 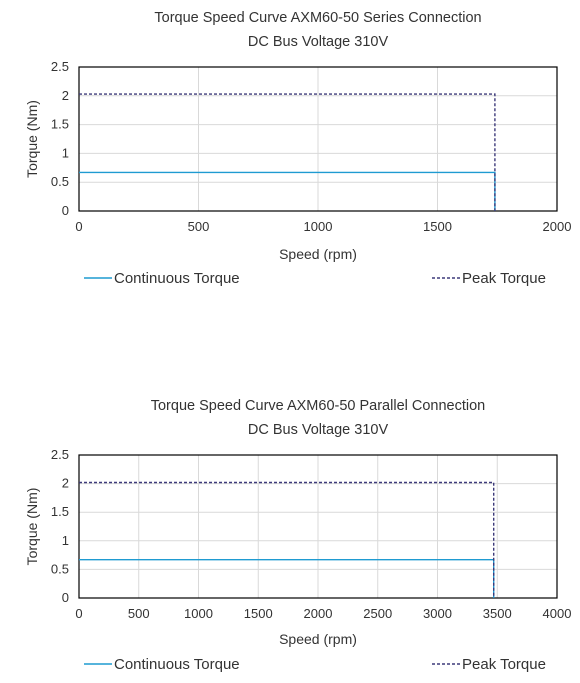 I want to click on x-tick-label: 3000, so click(x=437, y=613).